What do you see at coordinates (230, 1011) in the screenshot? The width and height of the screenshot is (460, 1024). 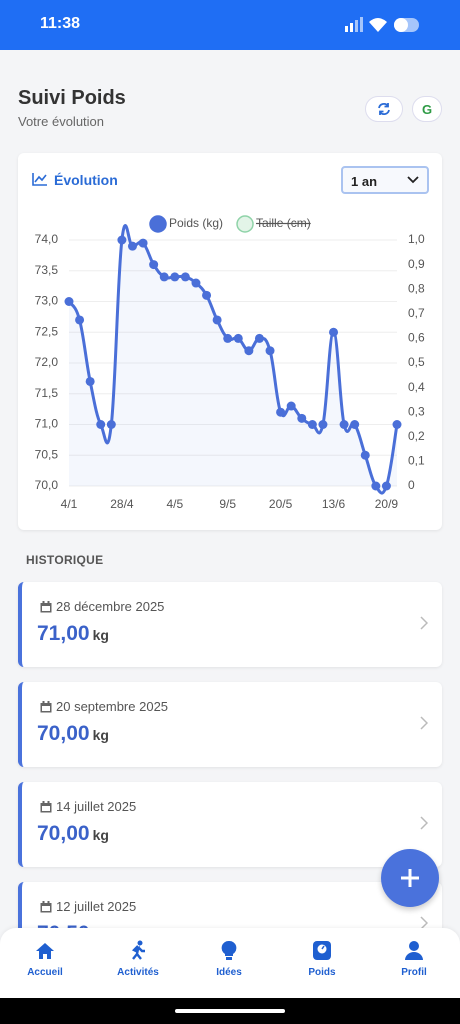 I see `system-bar` at bounding box center [230, 1011].